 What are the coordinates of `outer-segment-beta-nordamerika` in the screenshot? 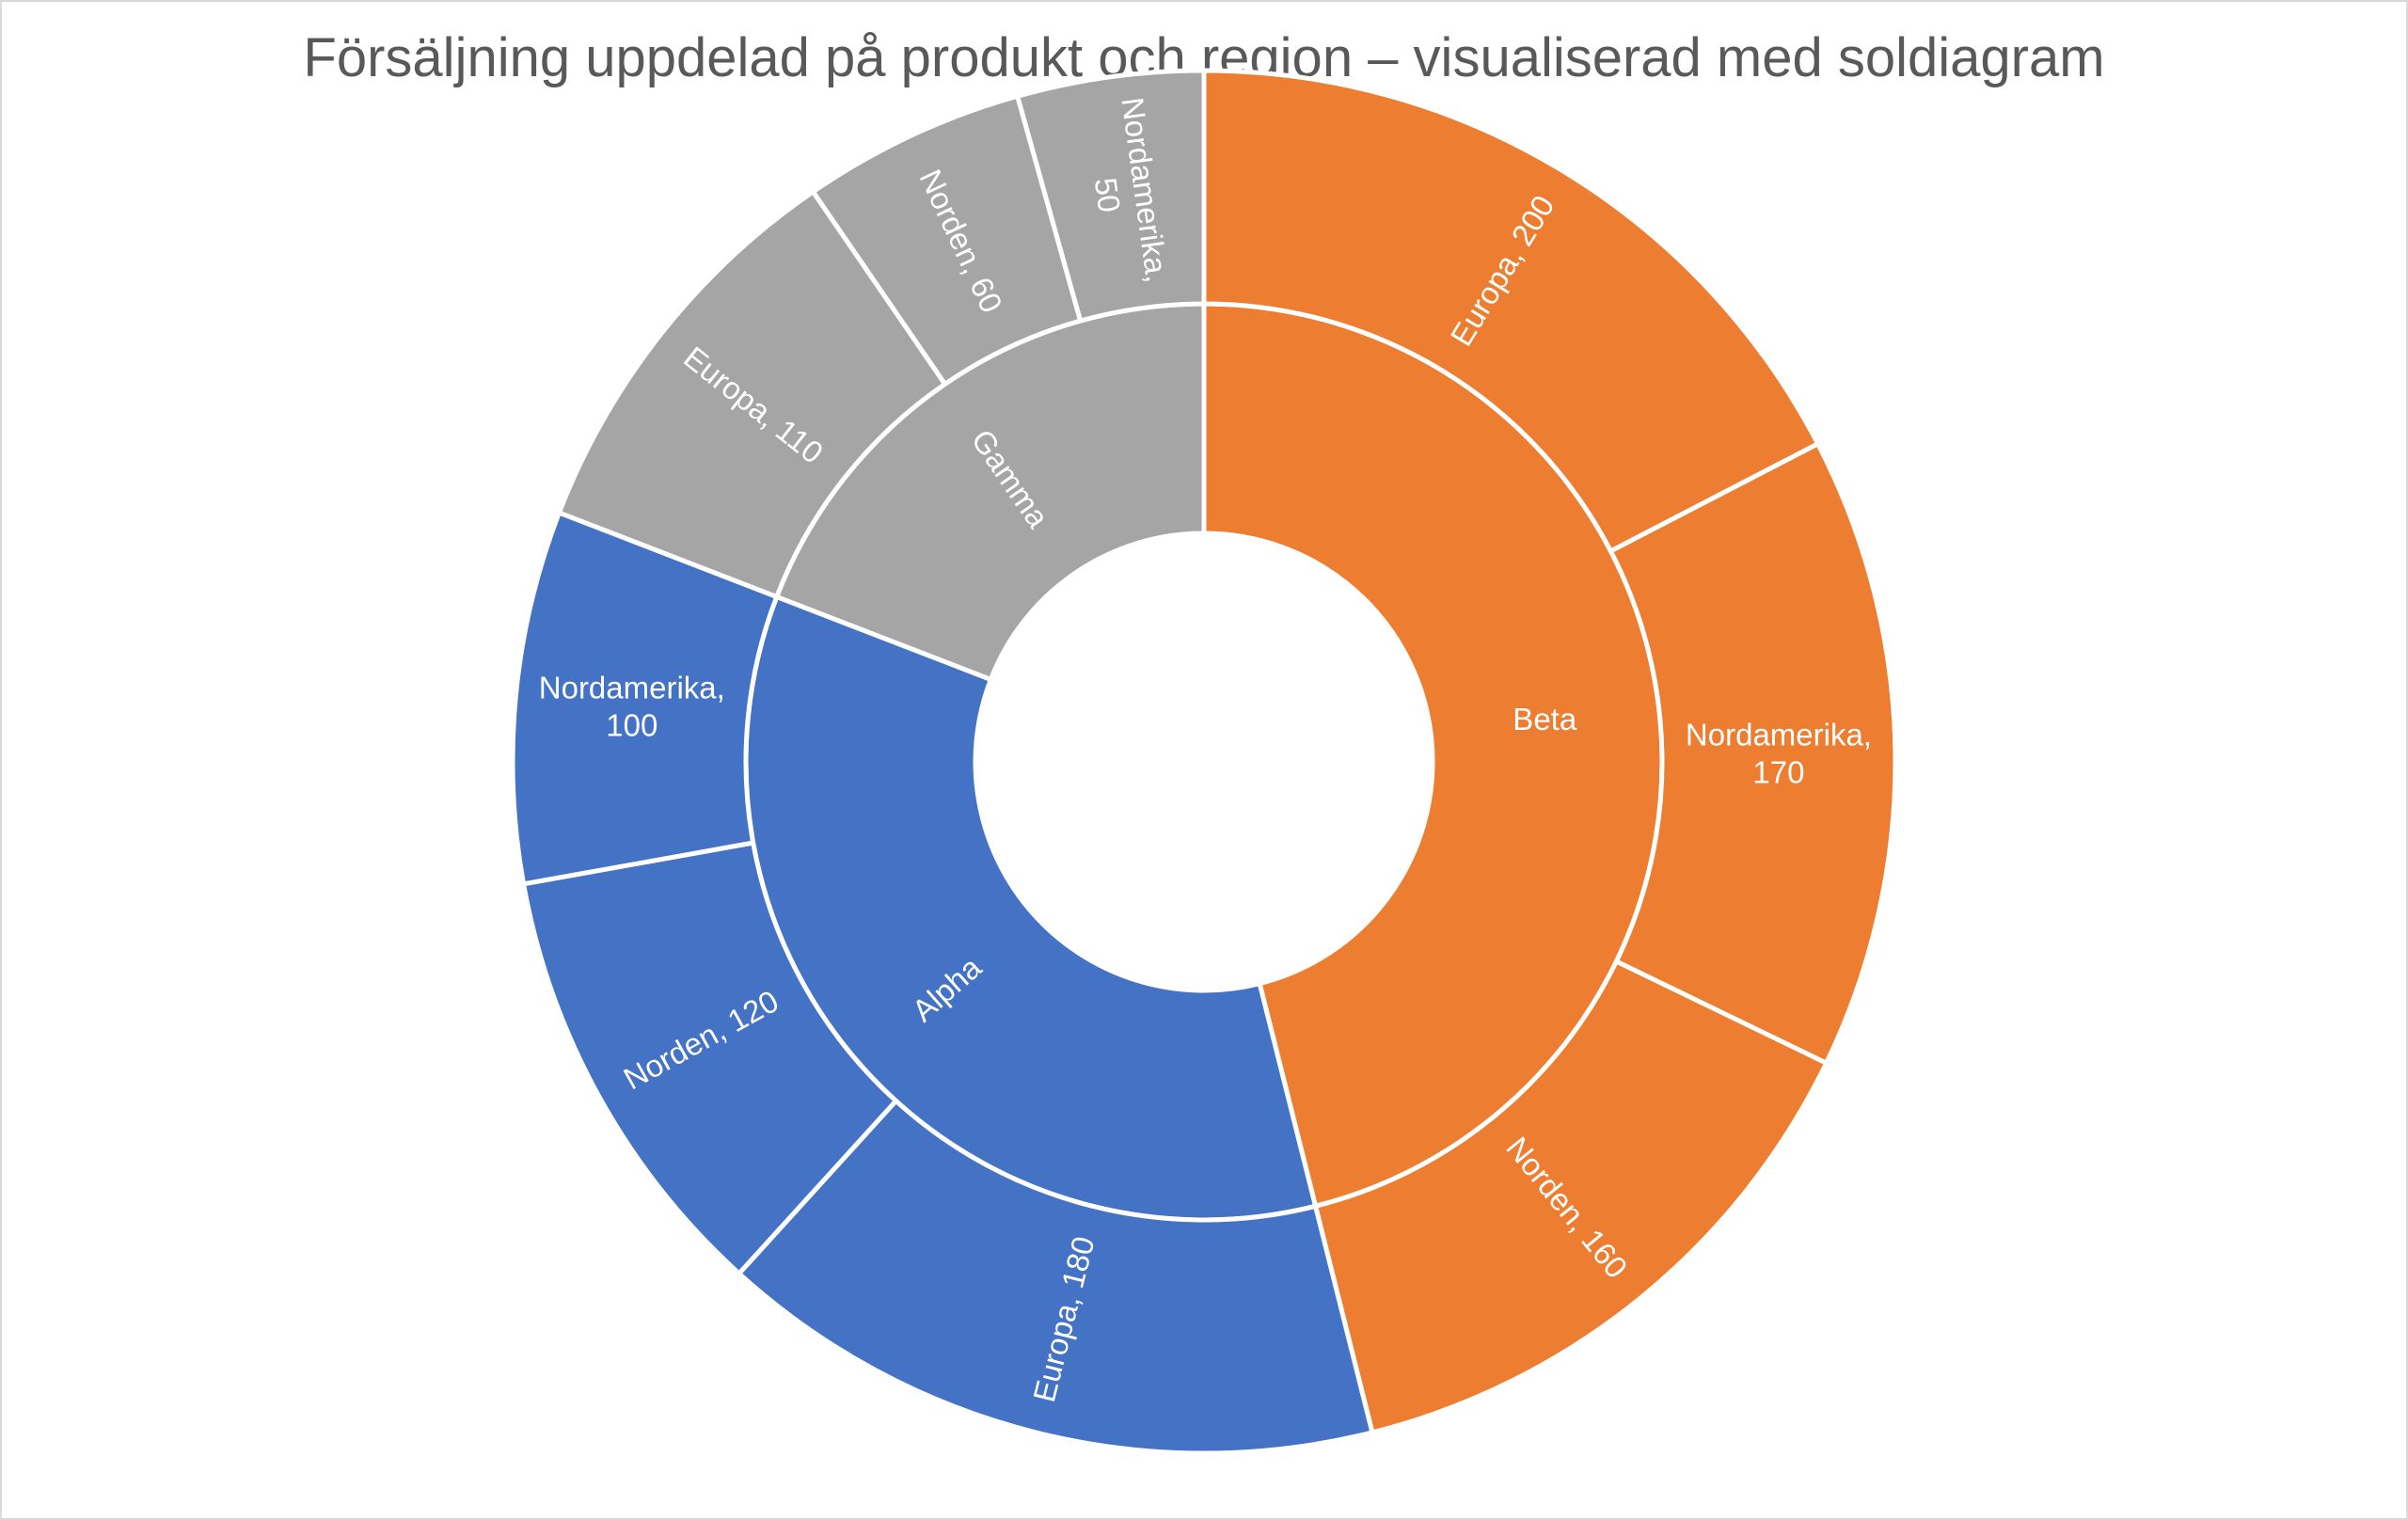 It's located at (1753, 753).